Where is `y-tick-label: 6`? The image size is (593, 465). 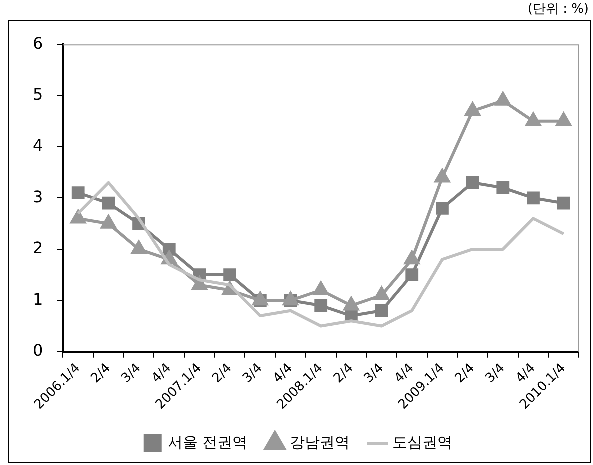
y-tick-label: 6 is located at coordinates (38, 43).